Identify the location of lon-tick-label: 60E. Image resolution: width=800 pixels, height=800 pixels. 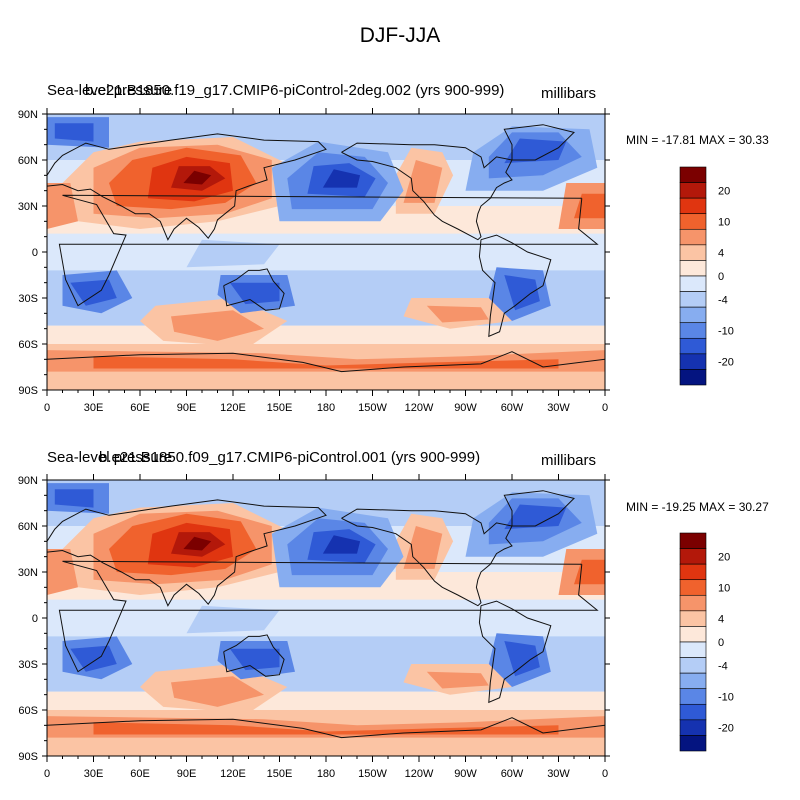
(140, 408).